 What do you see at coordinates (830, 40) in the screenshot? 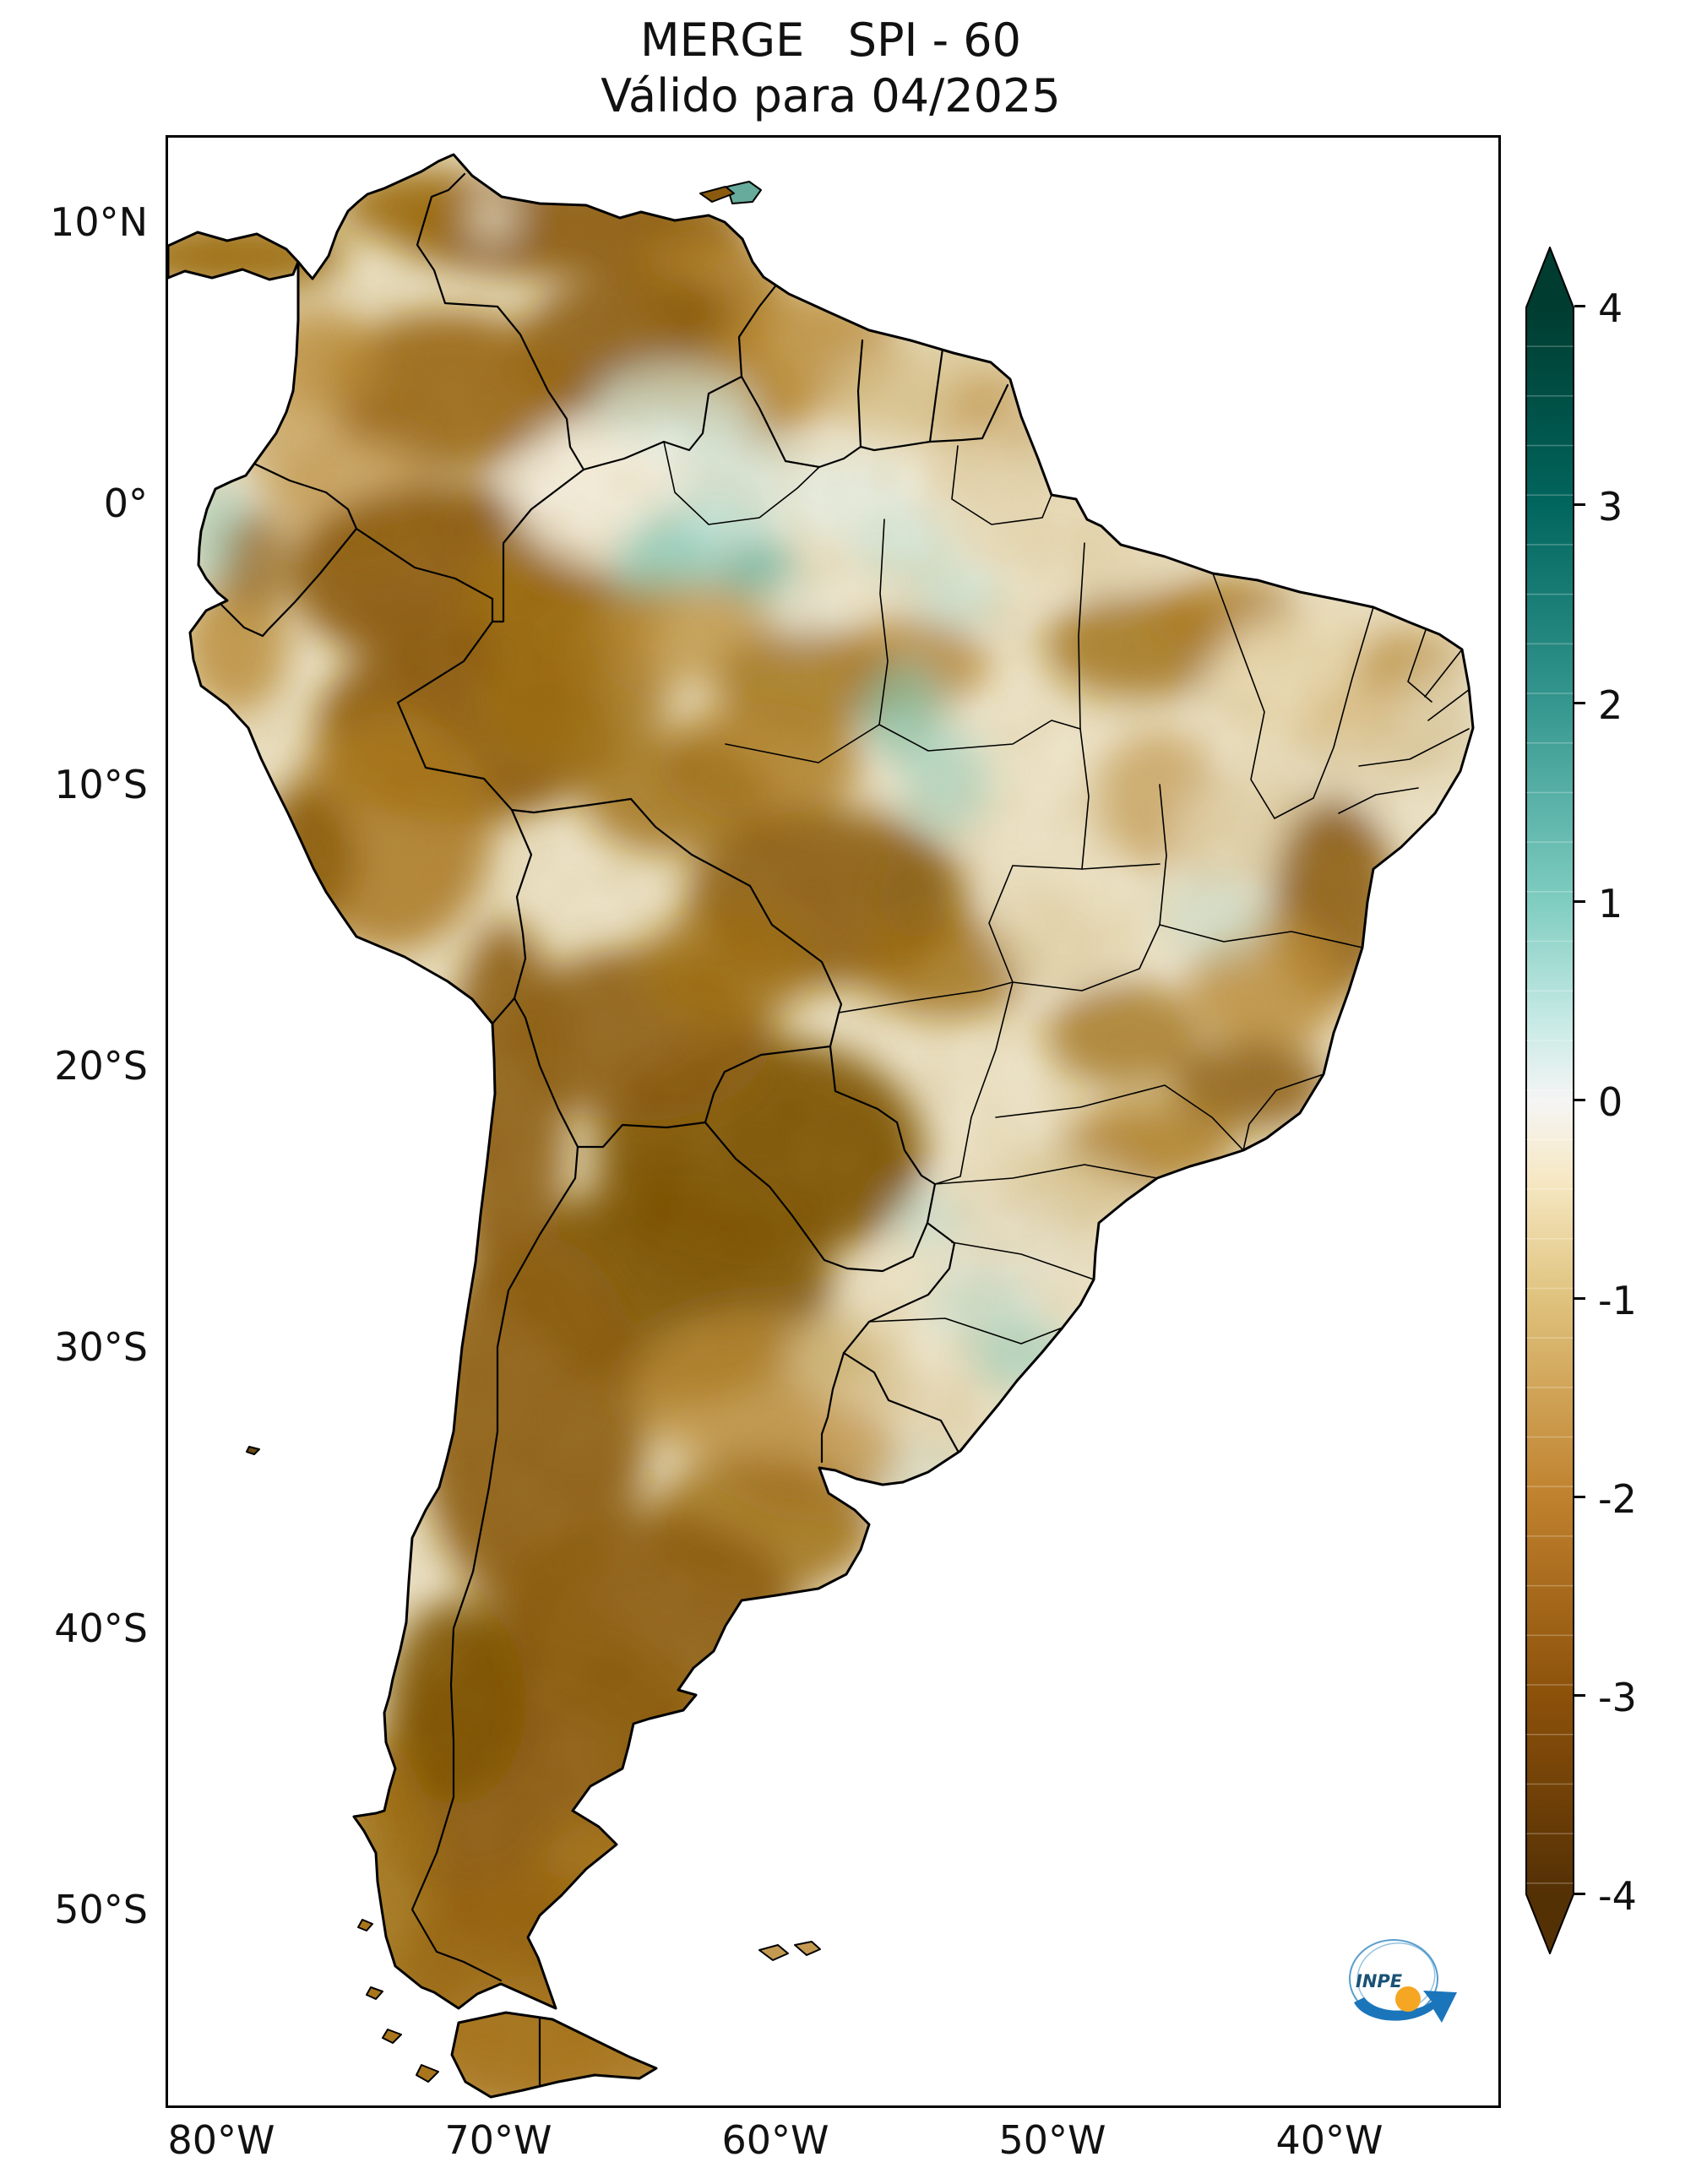
I see `chart-title: MERGE SPI - 60` at bounding box center [830, 40].